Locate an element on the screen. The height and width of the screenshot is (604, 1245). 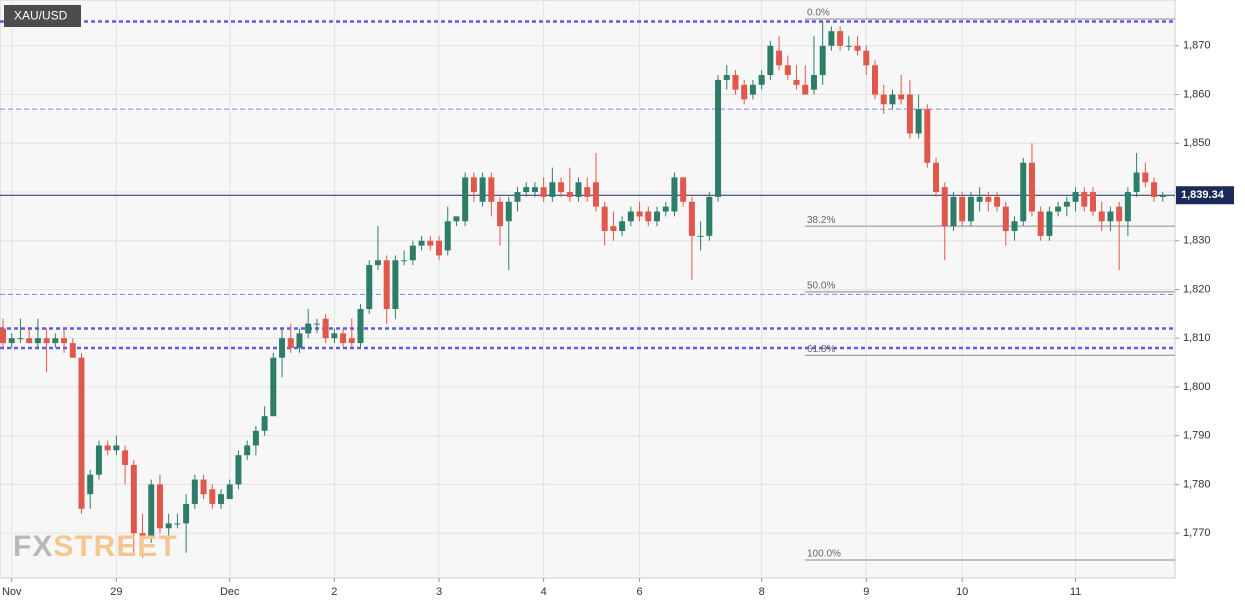
x-tick-label: 4 is located at coordinates (544, 592).